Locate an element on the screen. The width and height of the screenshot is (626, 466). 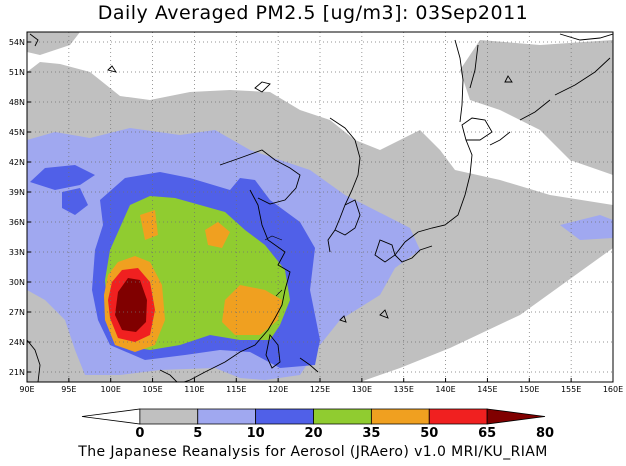
lon-tick-label: 110E is located at coordinates (194, 389).